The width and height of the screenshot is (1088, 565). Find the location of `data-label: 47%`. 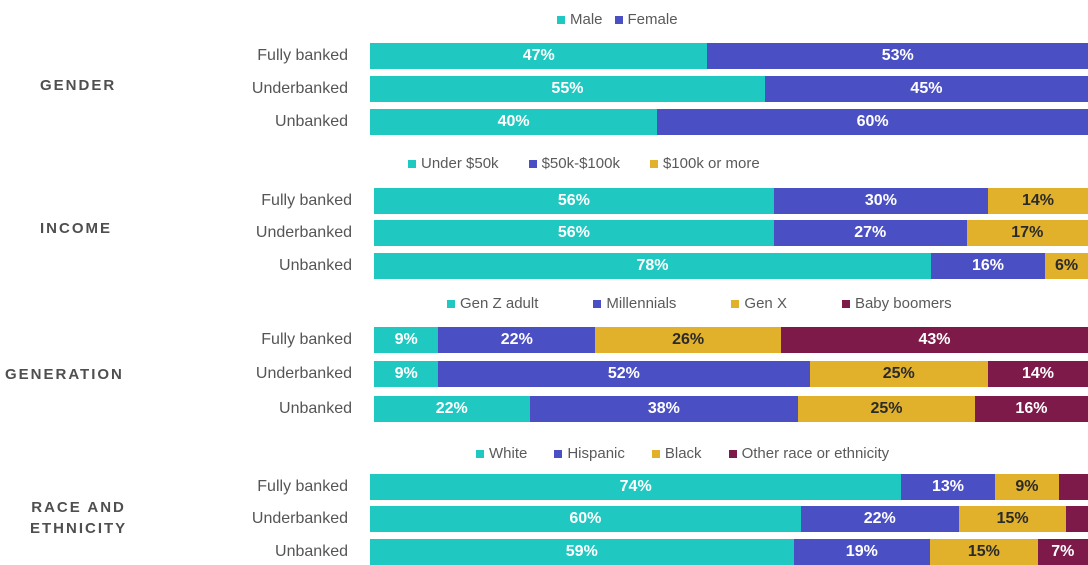

data-label: 47% is located at coordinates (538, 55).